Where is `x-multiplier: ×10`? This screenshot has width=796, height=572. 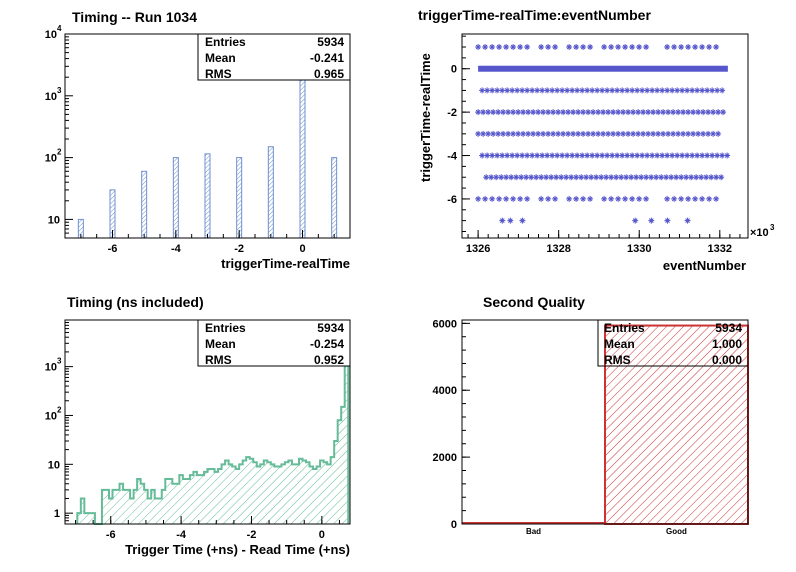
x-multiplier: ×10 is located at coordinates (759, 233).